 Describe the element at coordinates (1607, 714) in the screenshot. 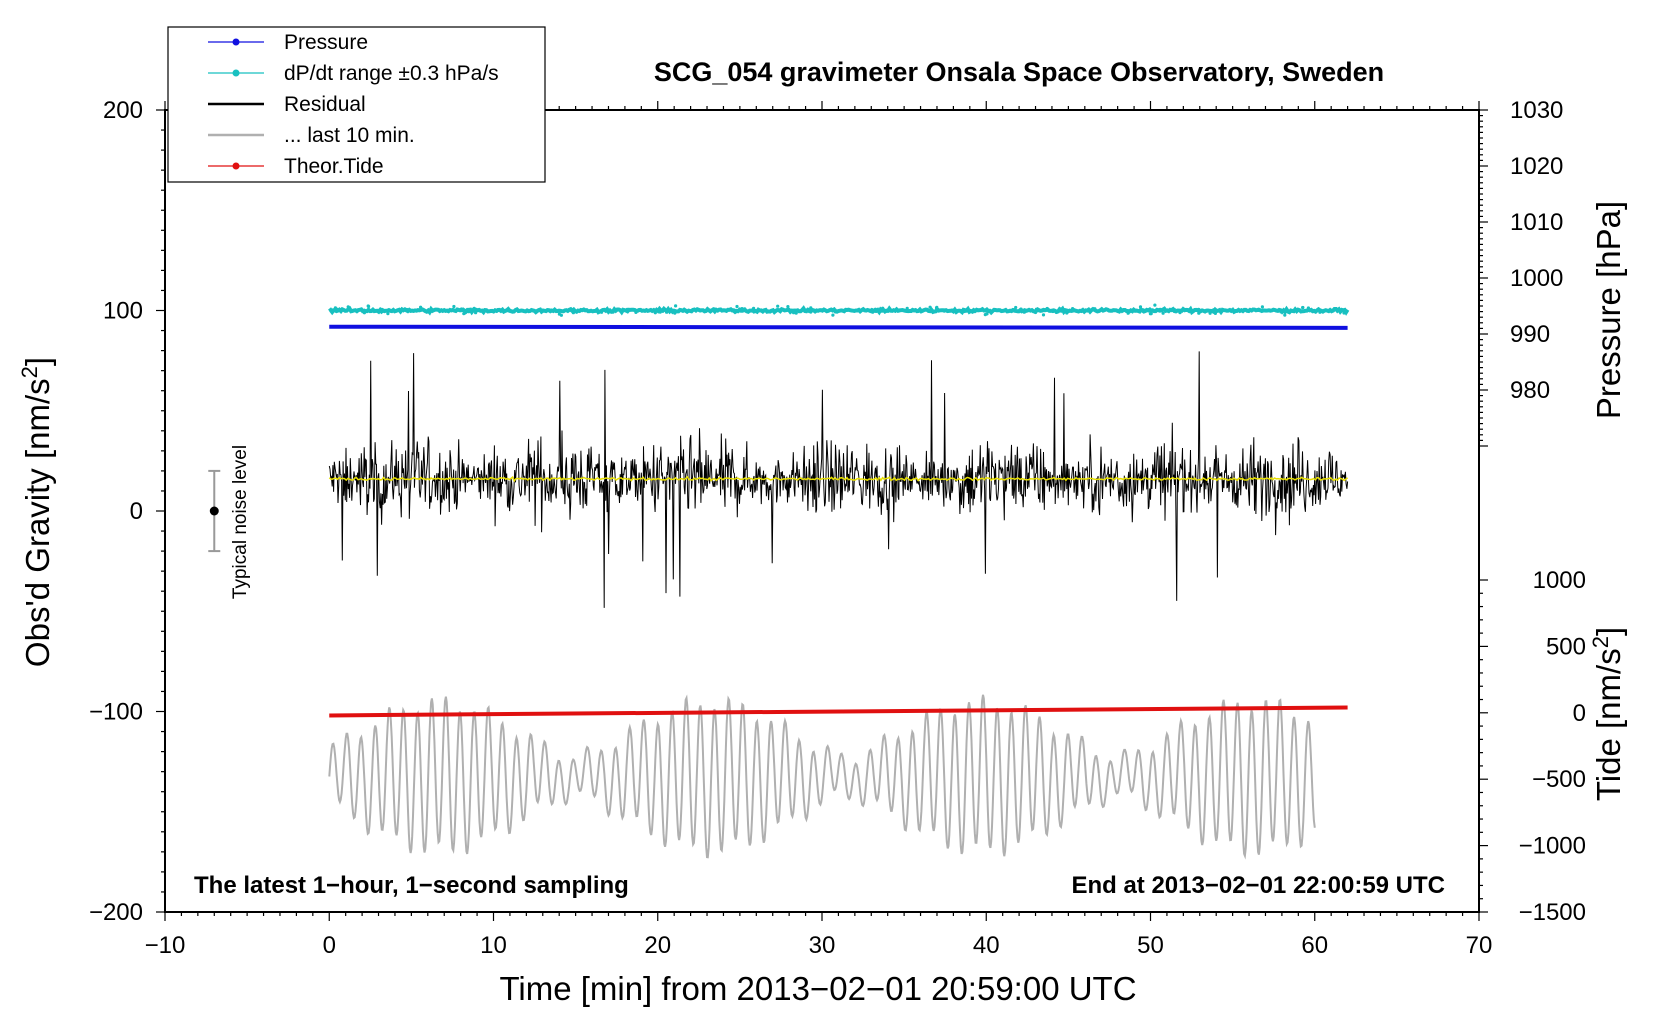

I see `y-axis-title-tide: Tide [nm/s2]` at that location.